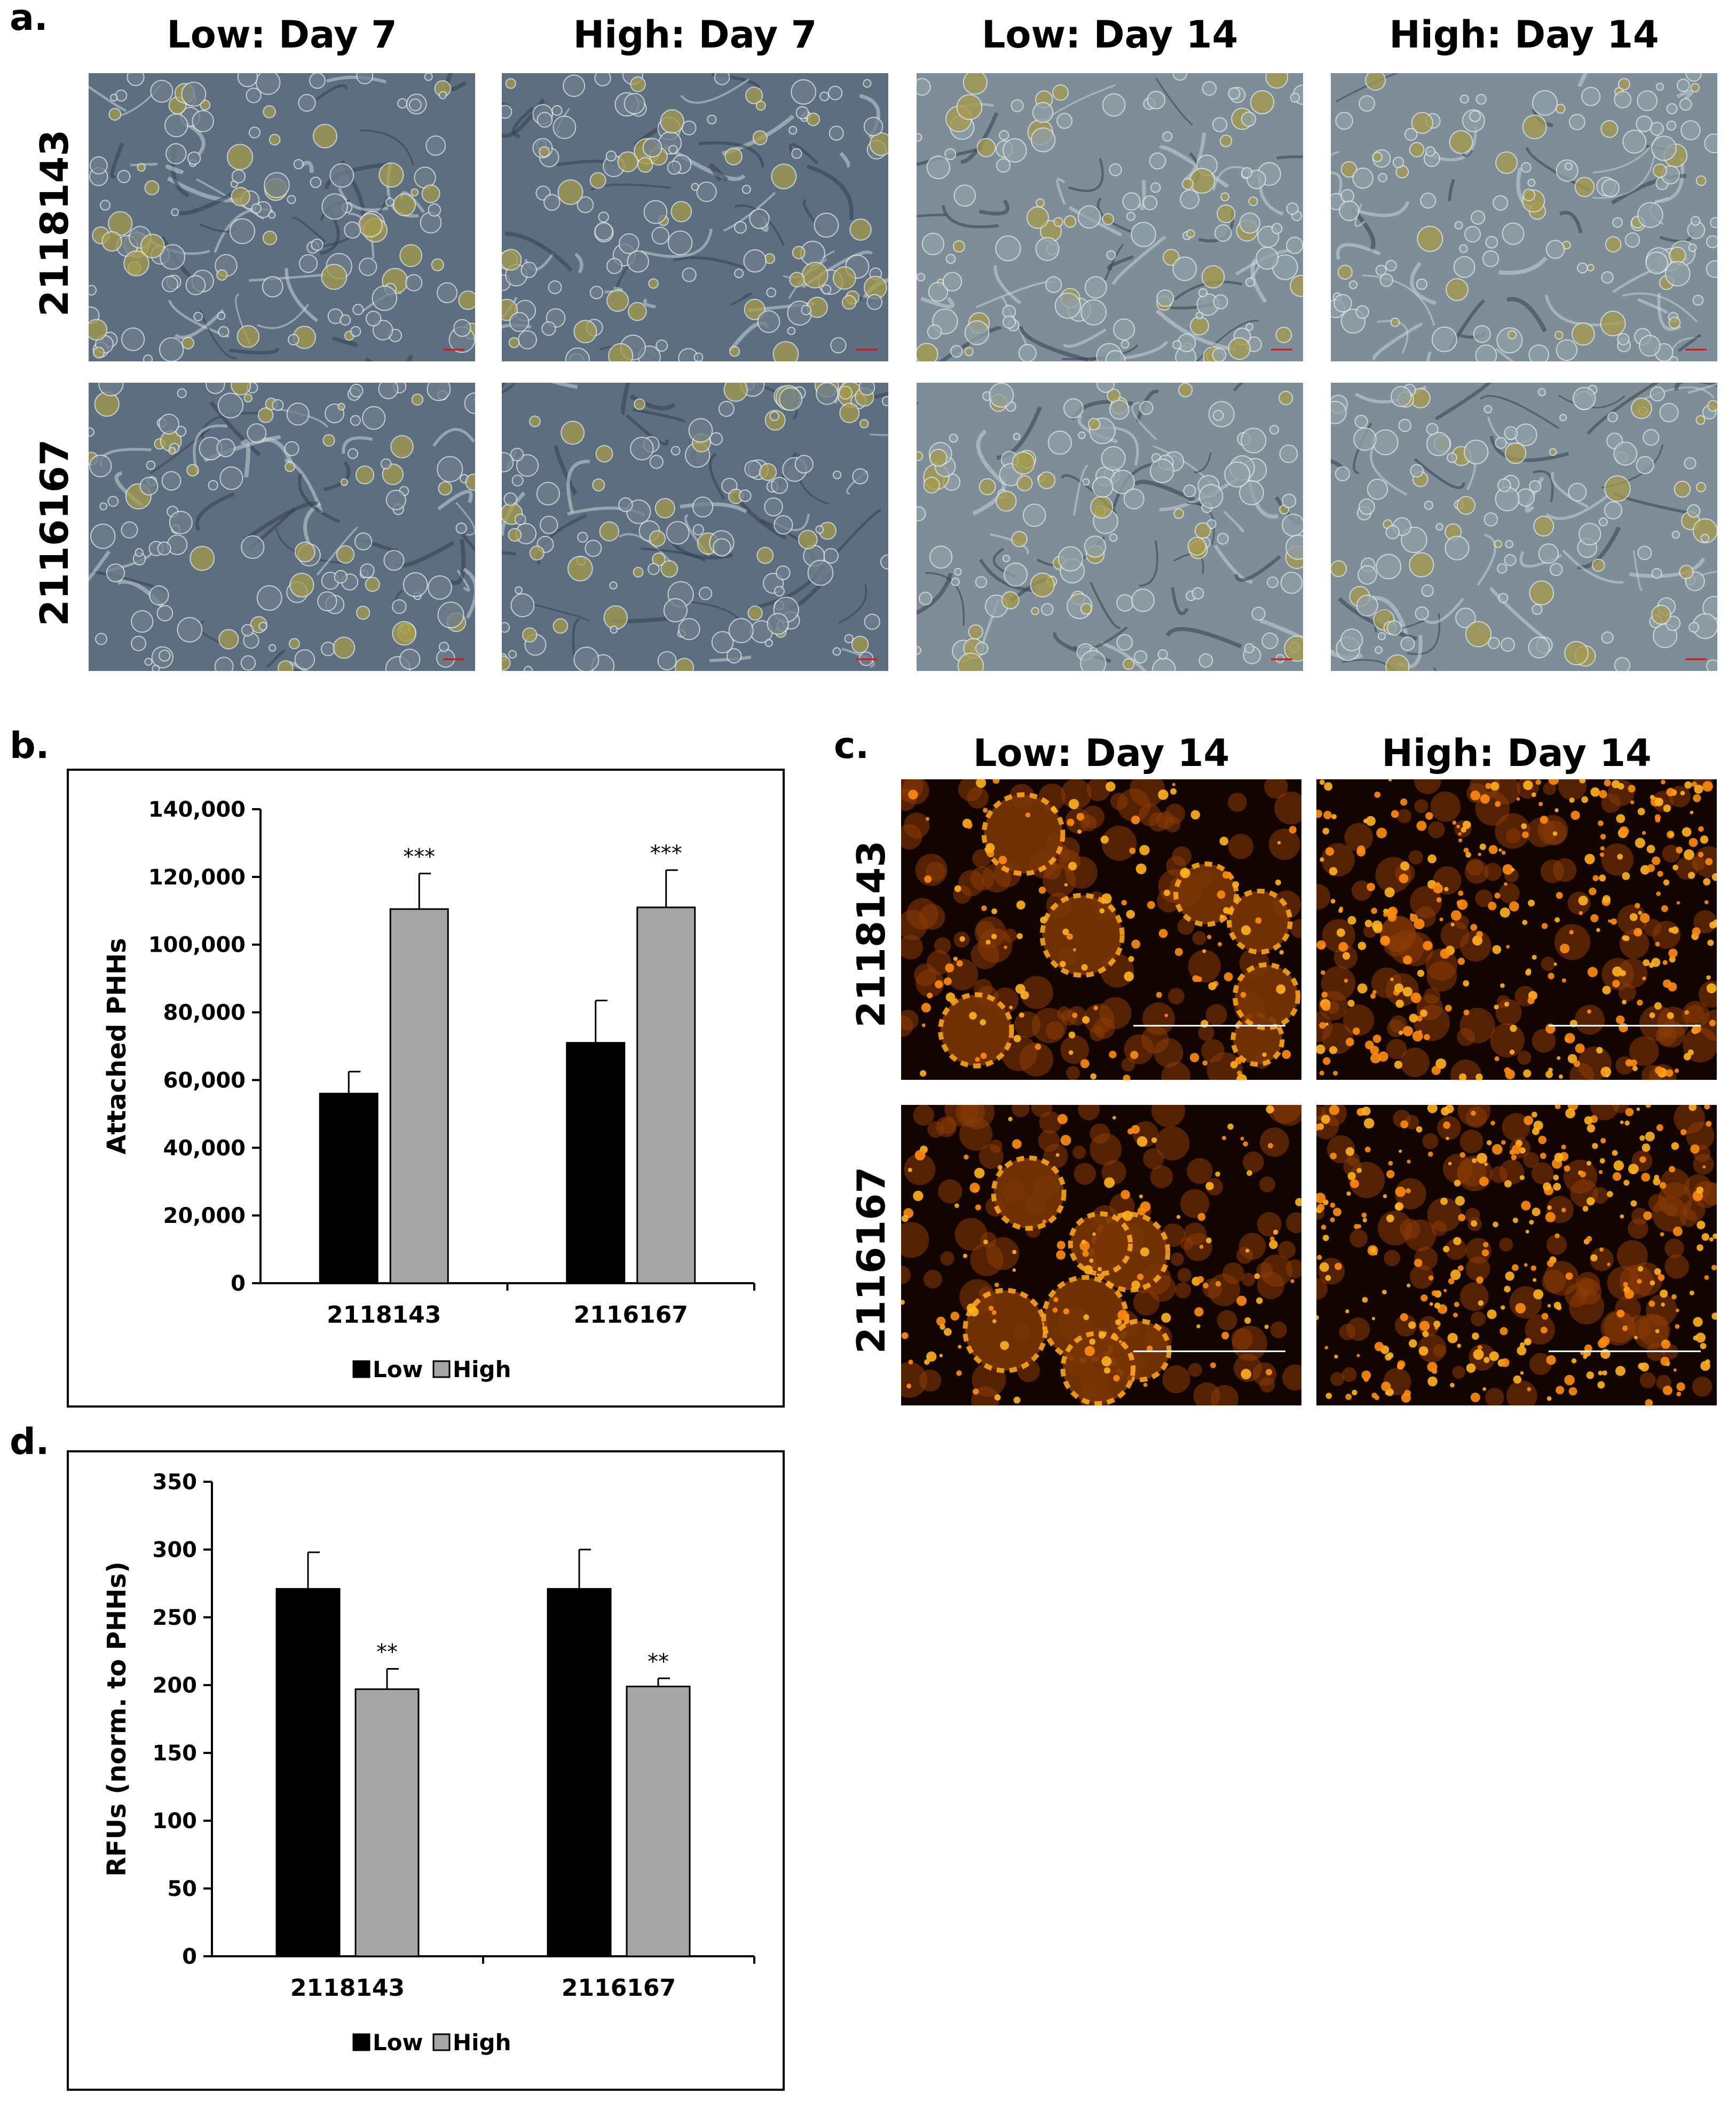  What do you see at coordinates (871, 1260) in the screenshot?
I see `panel-c-row-label: 2116167` at bounding box center [871, 1260].